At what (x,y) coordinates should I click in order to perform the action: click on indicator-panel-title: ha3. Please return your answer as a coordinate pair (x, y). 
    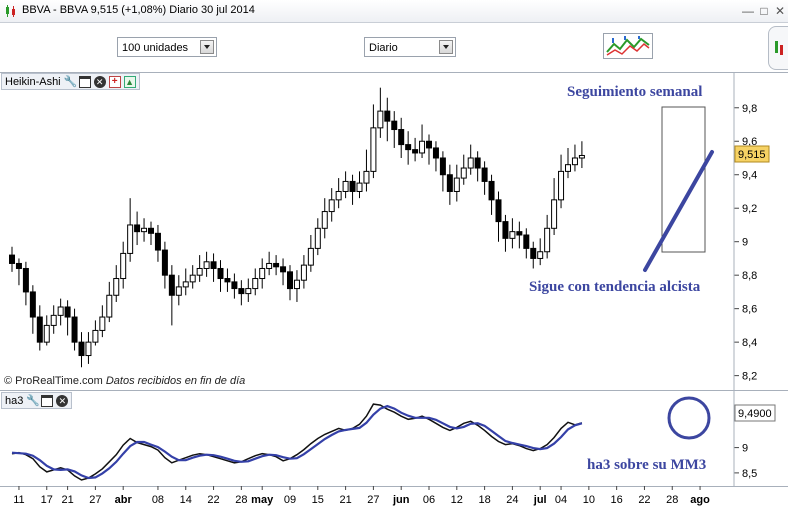
    Looking at the image, I should click on (14, 400).